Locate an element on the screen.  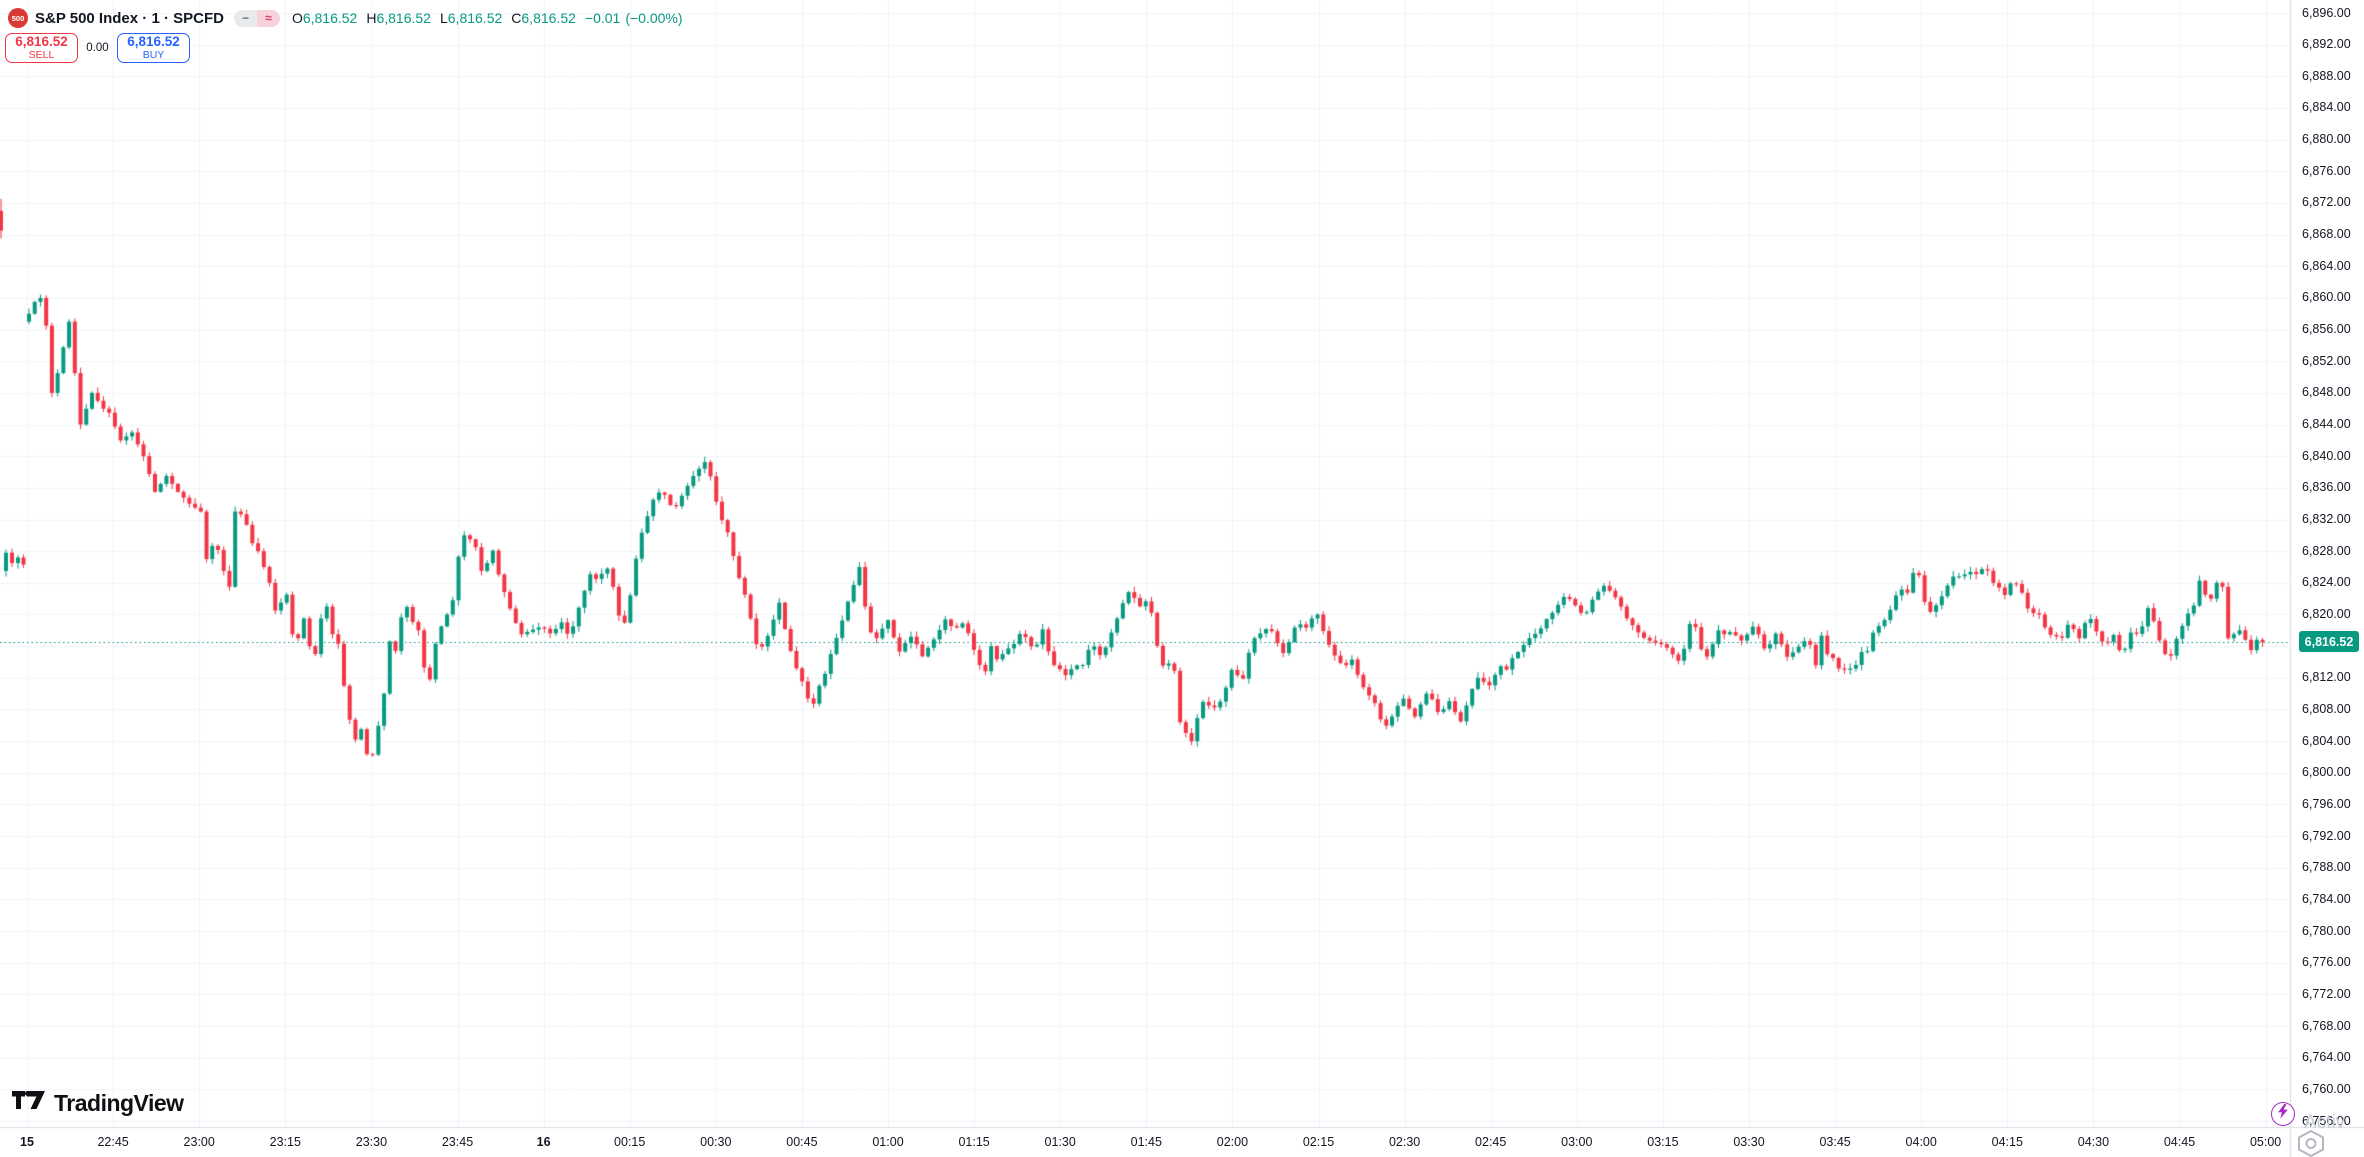
price-tick-label: 6,844.00 is located at coordinates (2326, 424).